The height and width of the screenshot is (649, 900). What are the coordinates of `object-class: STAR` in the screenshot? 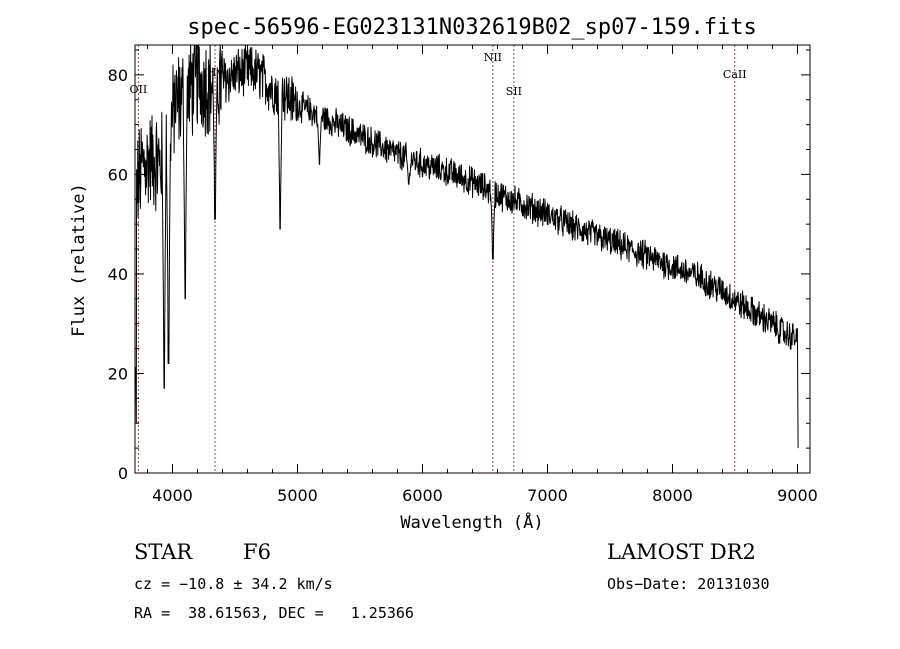 It's located at (163, 552).